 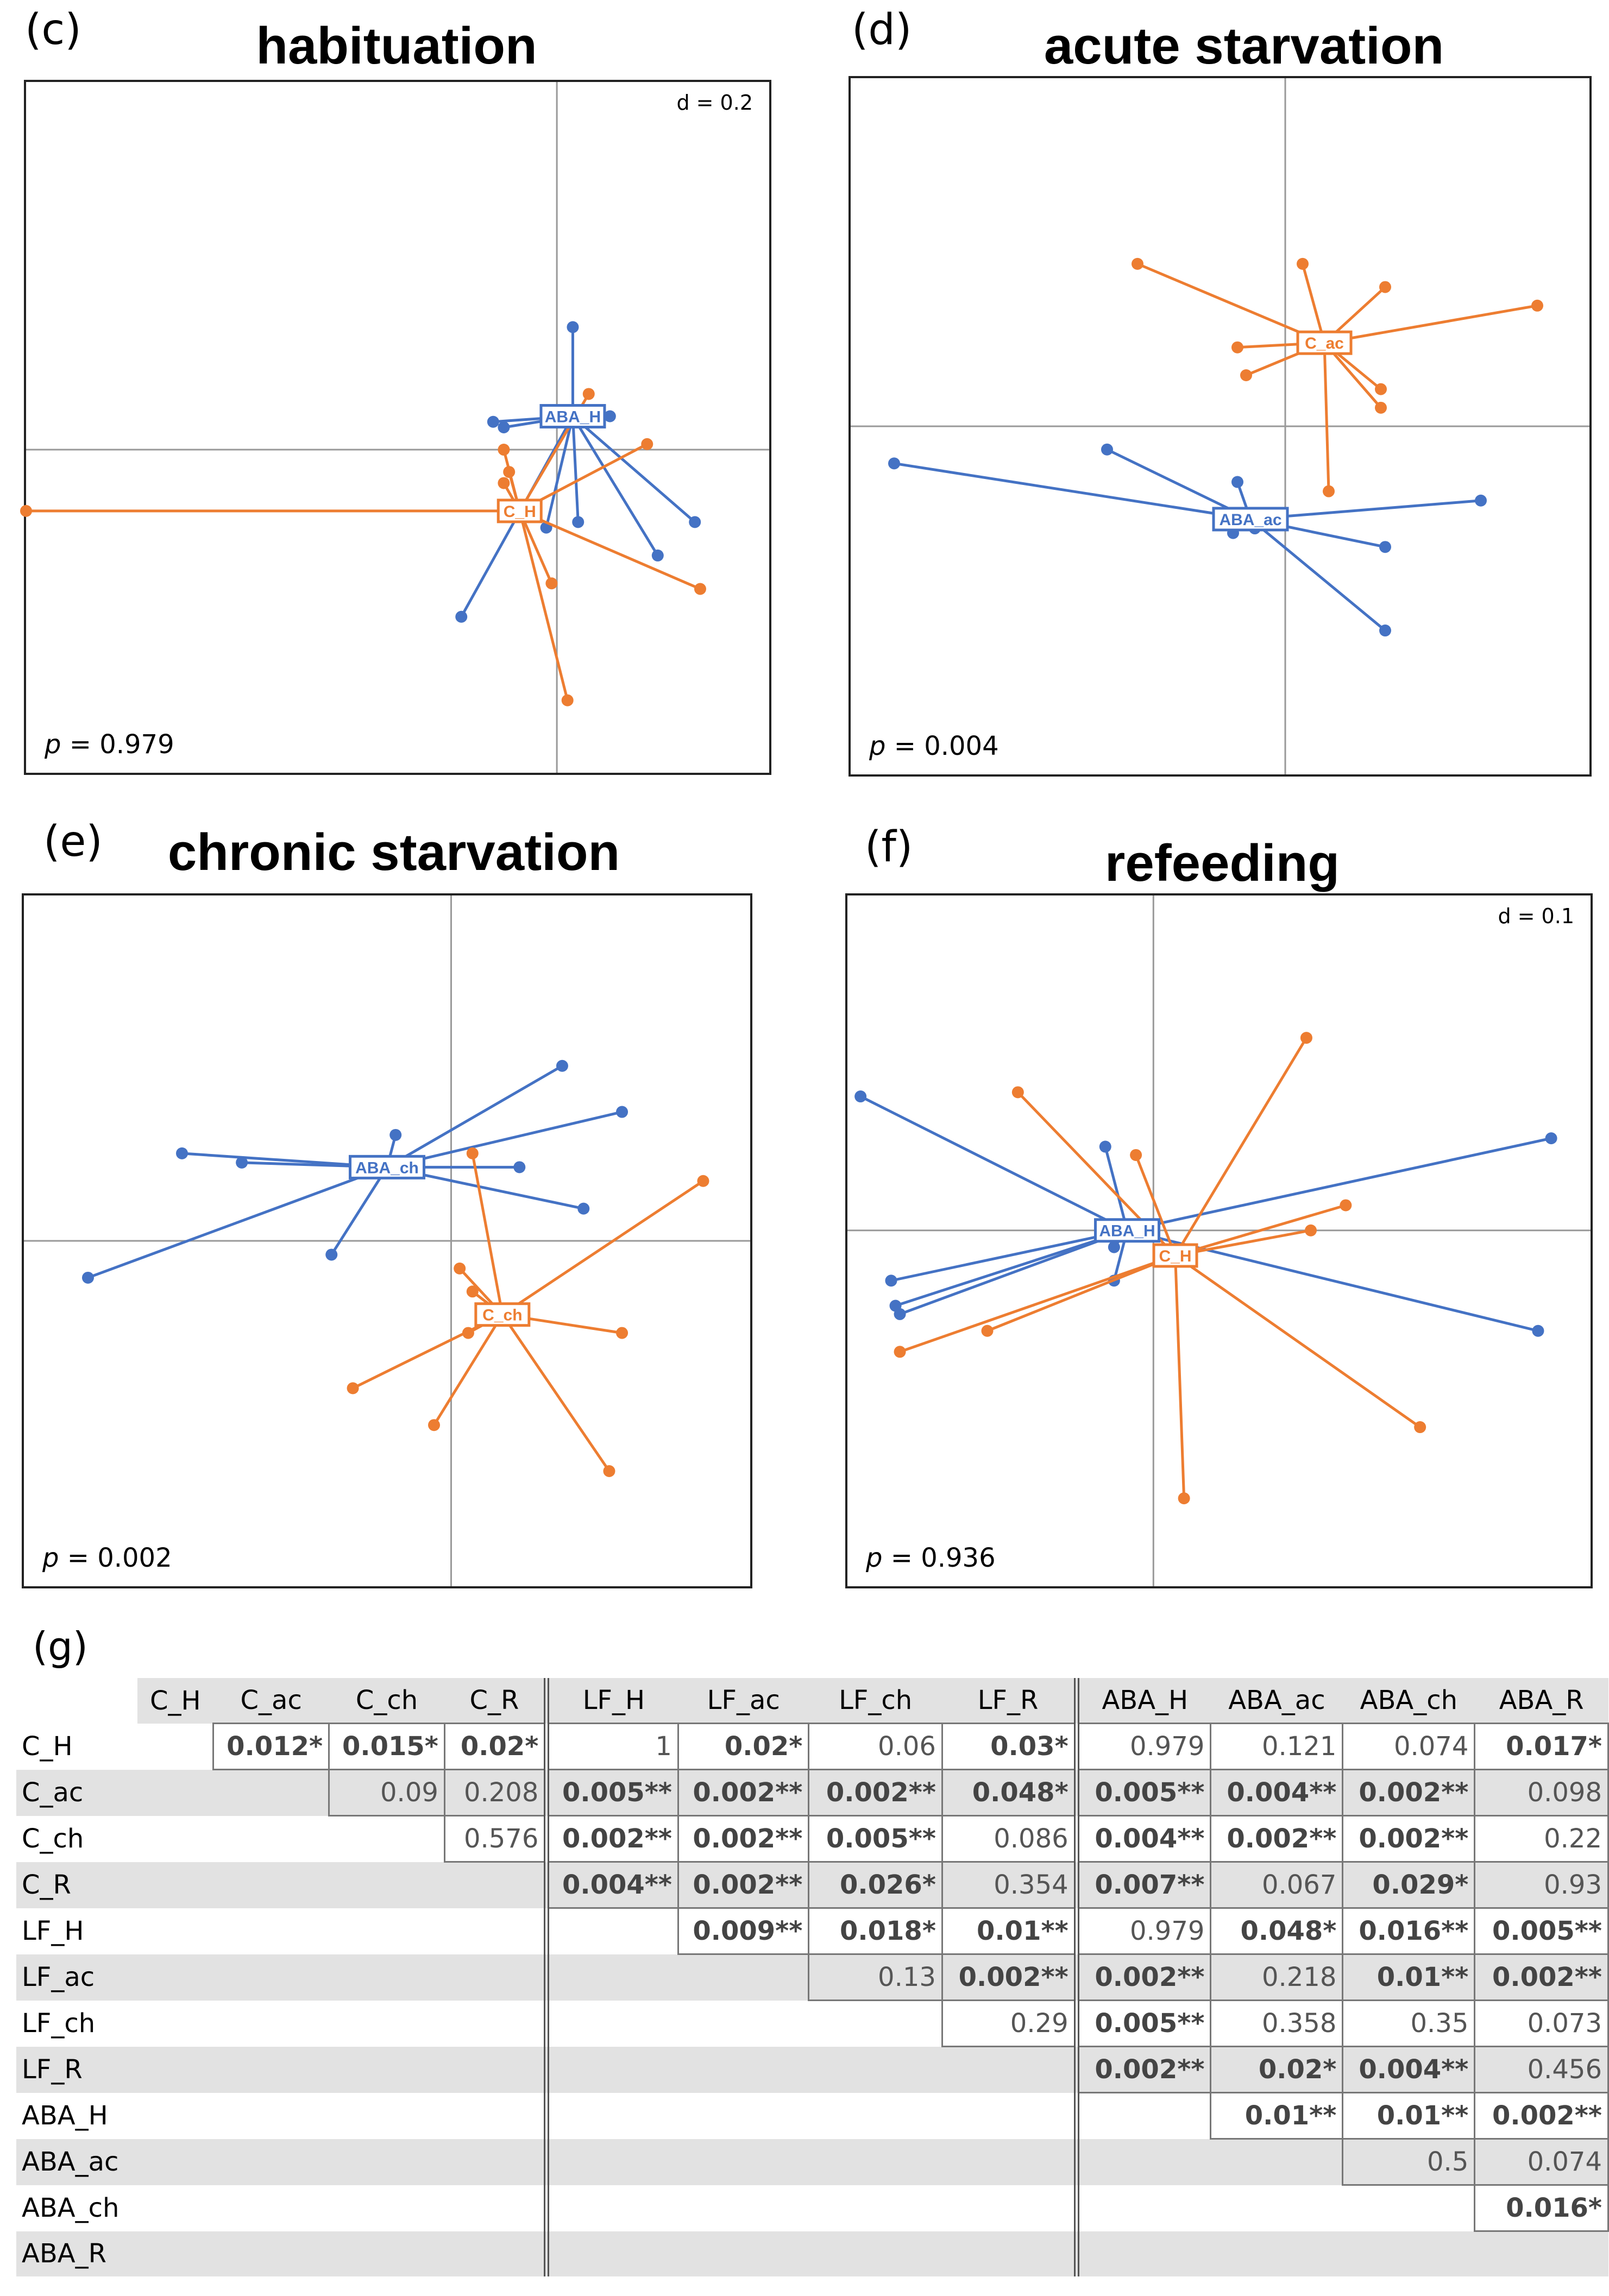 I want to click on table-row: ABA_ch 0.016*, so click(x=812, y=2208).